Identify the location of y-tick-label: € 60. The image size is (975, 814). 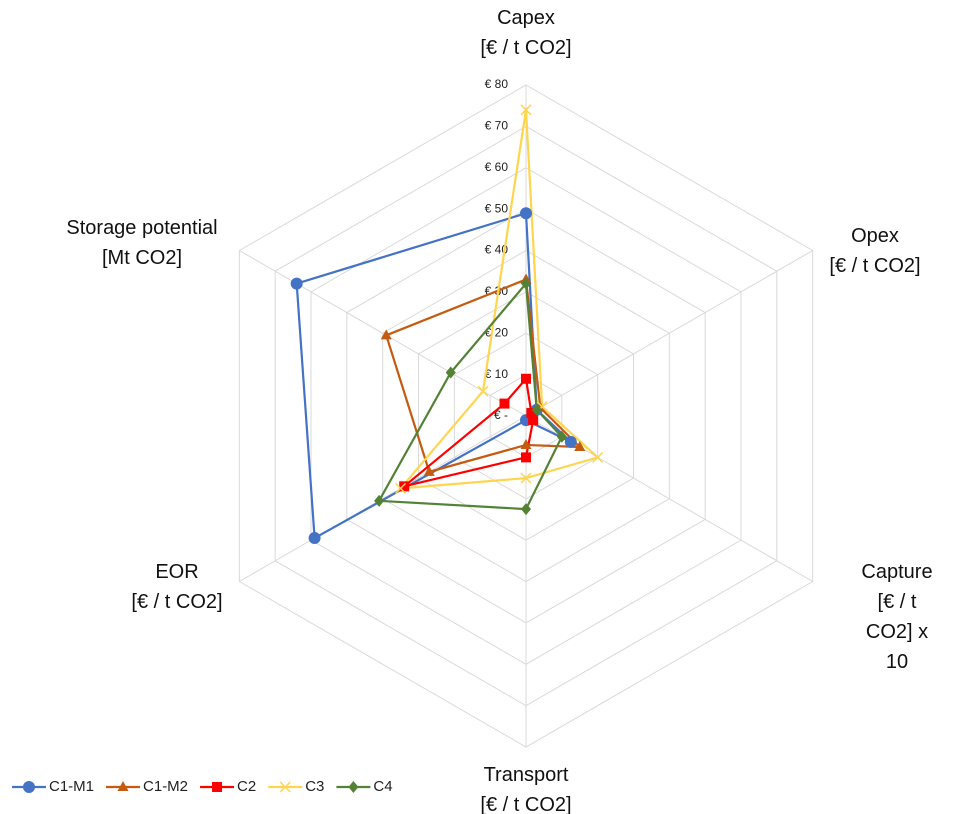
(497, 167).